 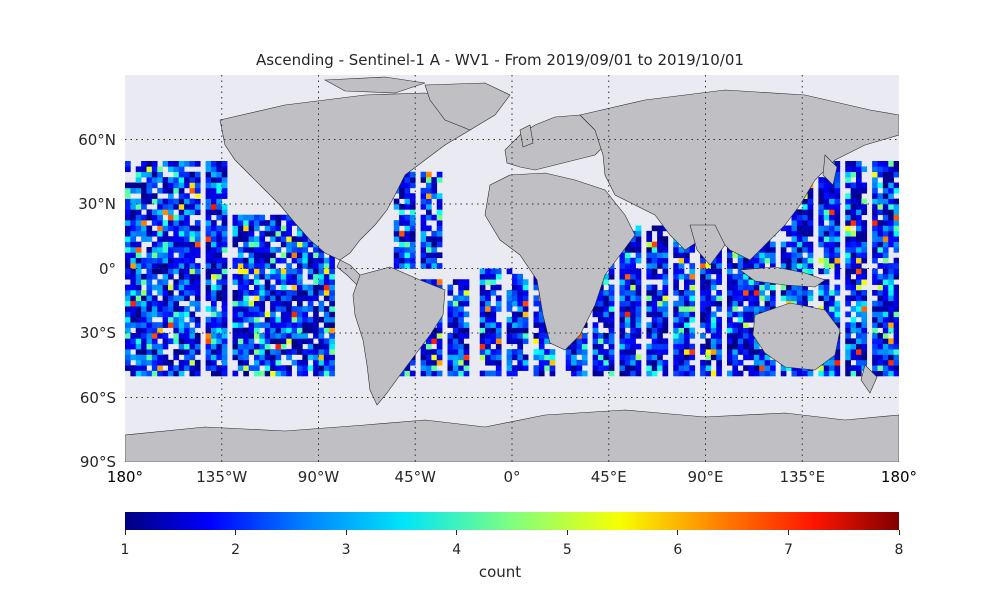 What do you see at coordinates (830, 170) in the screenshot?
I see `land-japan` at bounding box center [830, 170].